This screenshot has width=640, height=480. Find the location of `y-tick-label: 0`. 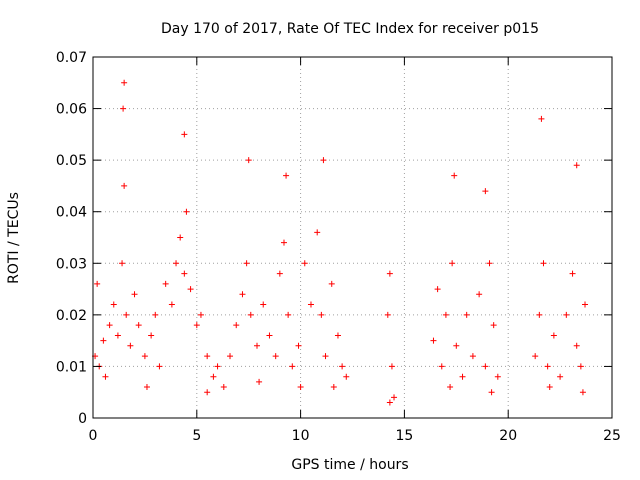

y-tick-label: 0 is located at coordinates (82, 419).